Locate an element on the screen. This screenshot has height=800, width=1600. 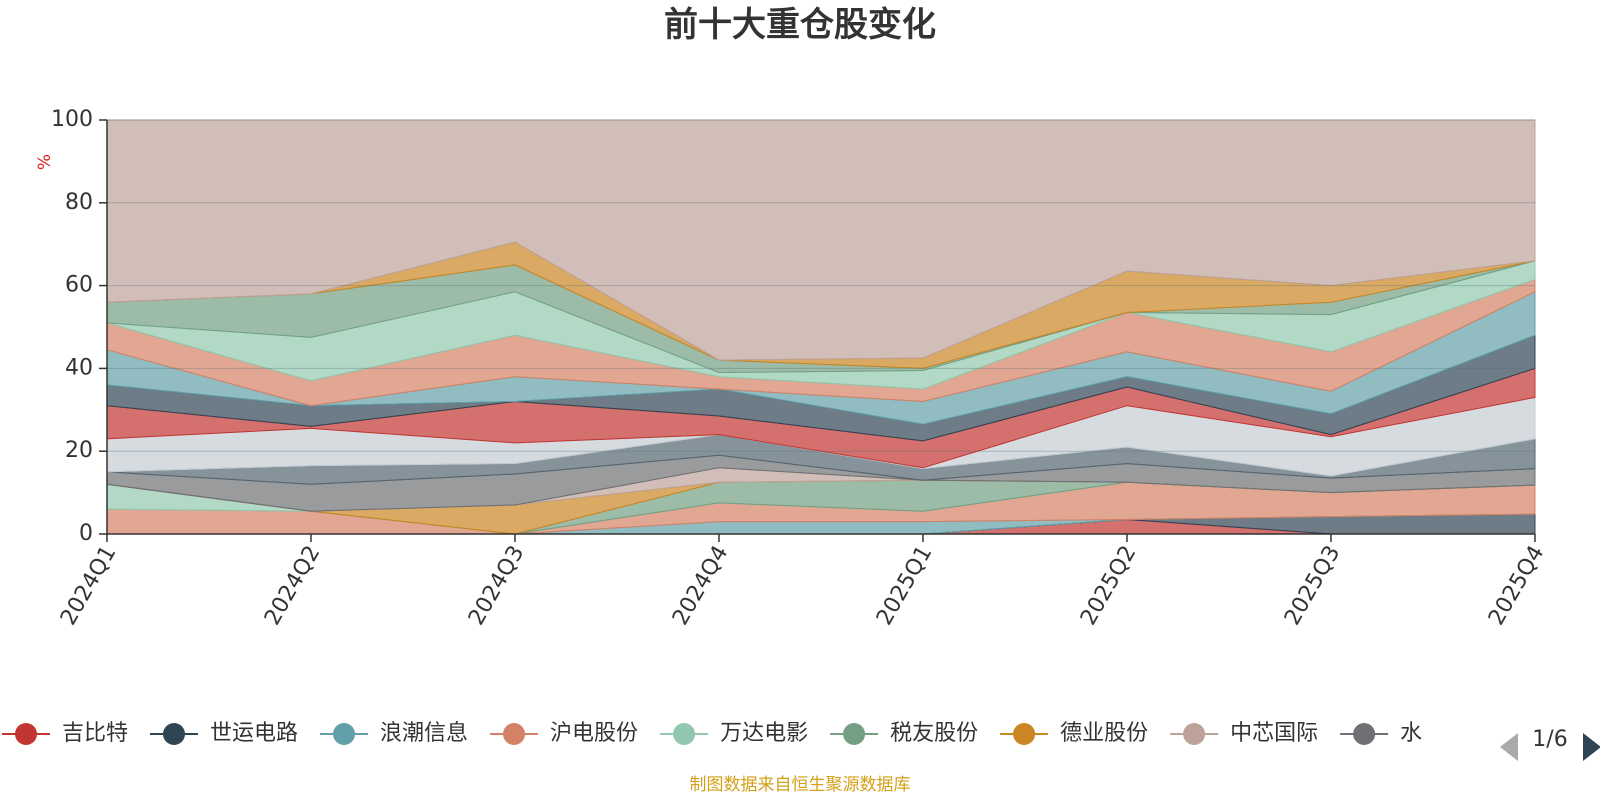
legend-item-德业股份: 德业股份 is located at coordinates (1074, 733).